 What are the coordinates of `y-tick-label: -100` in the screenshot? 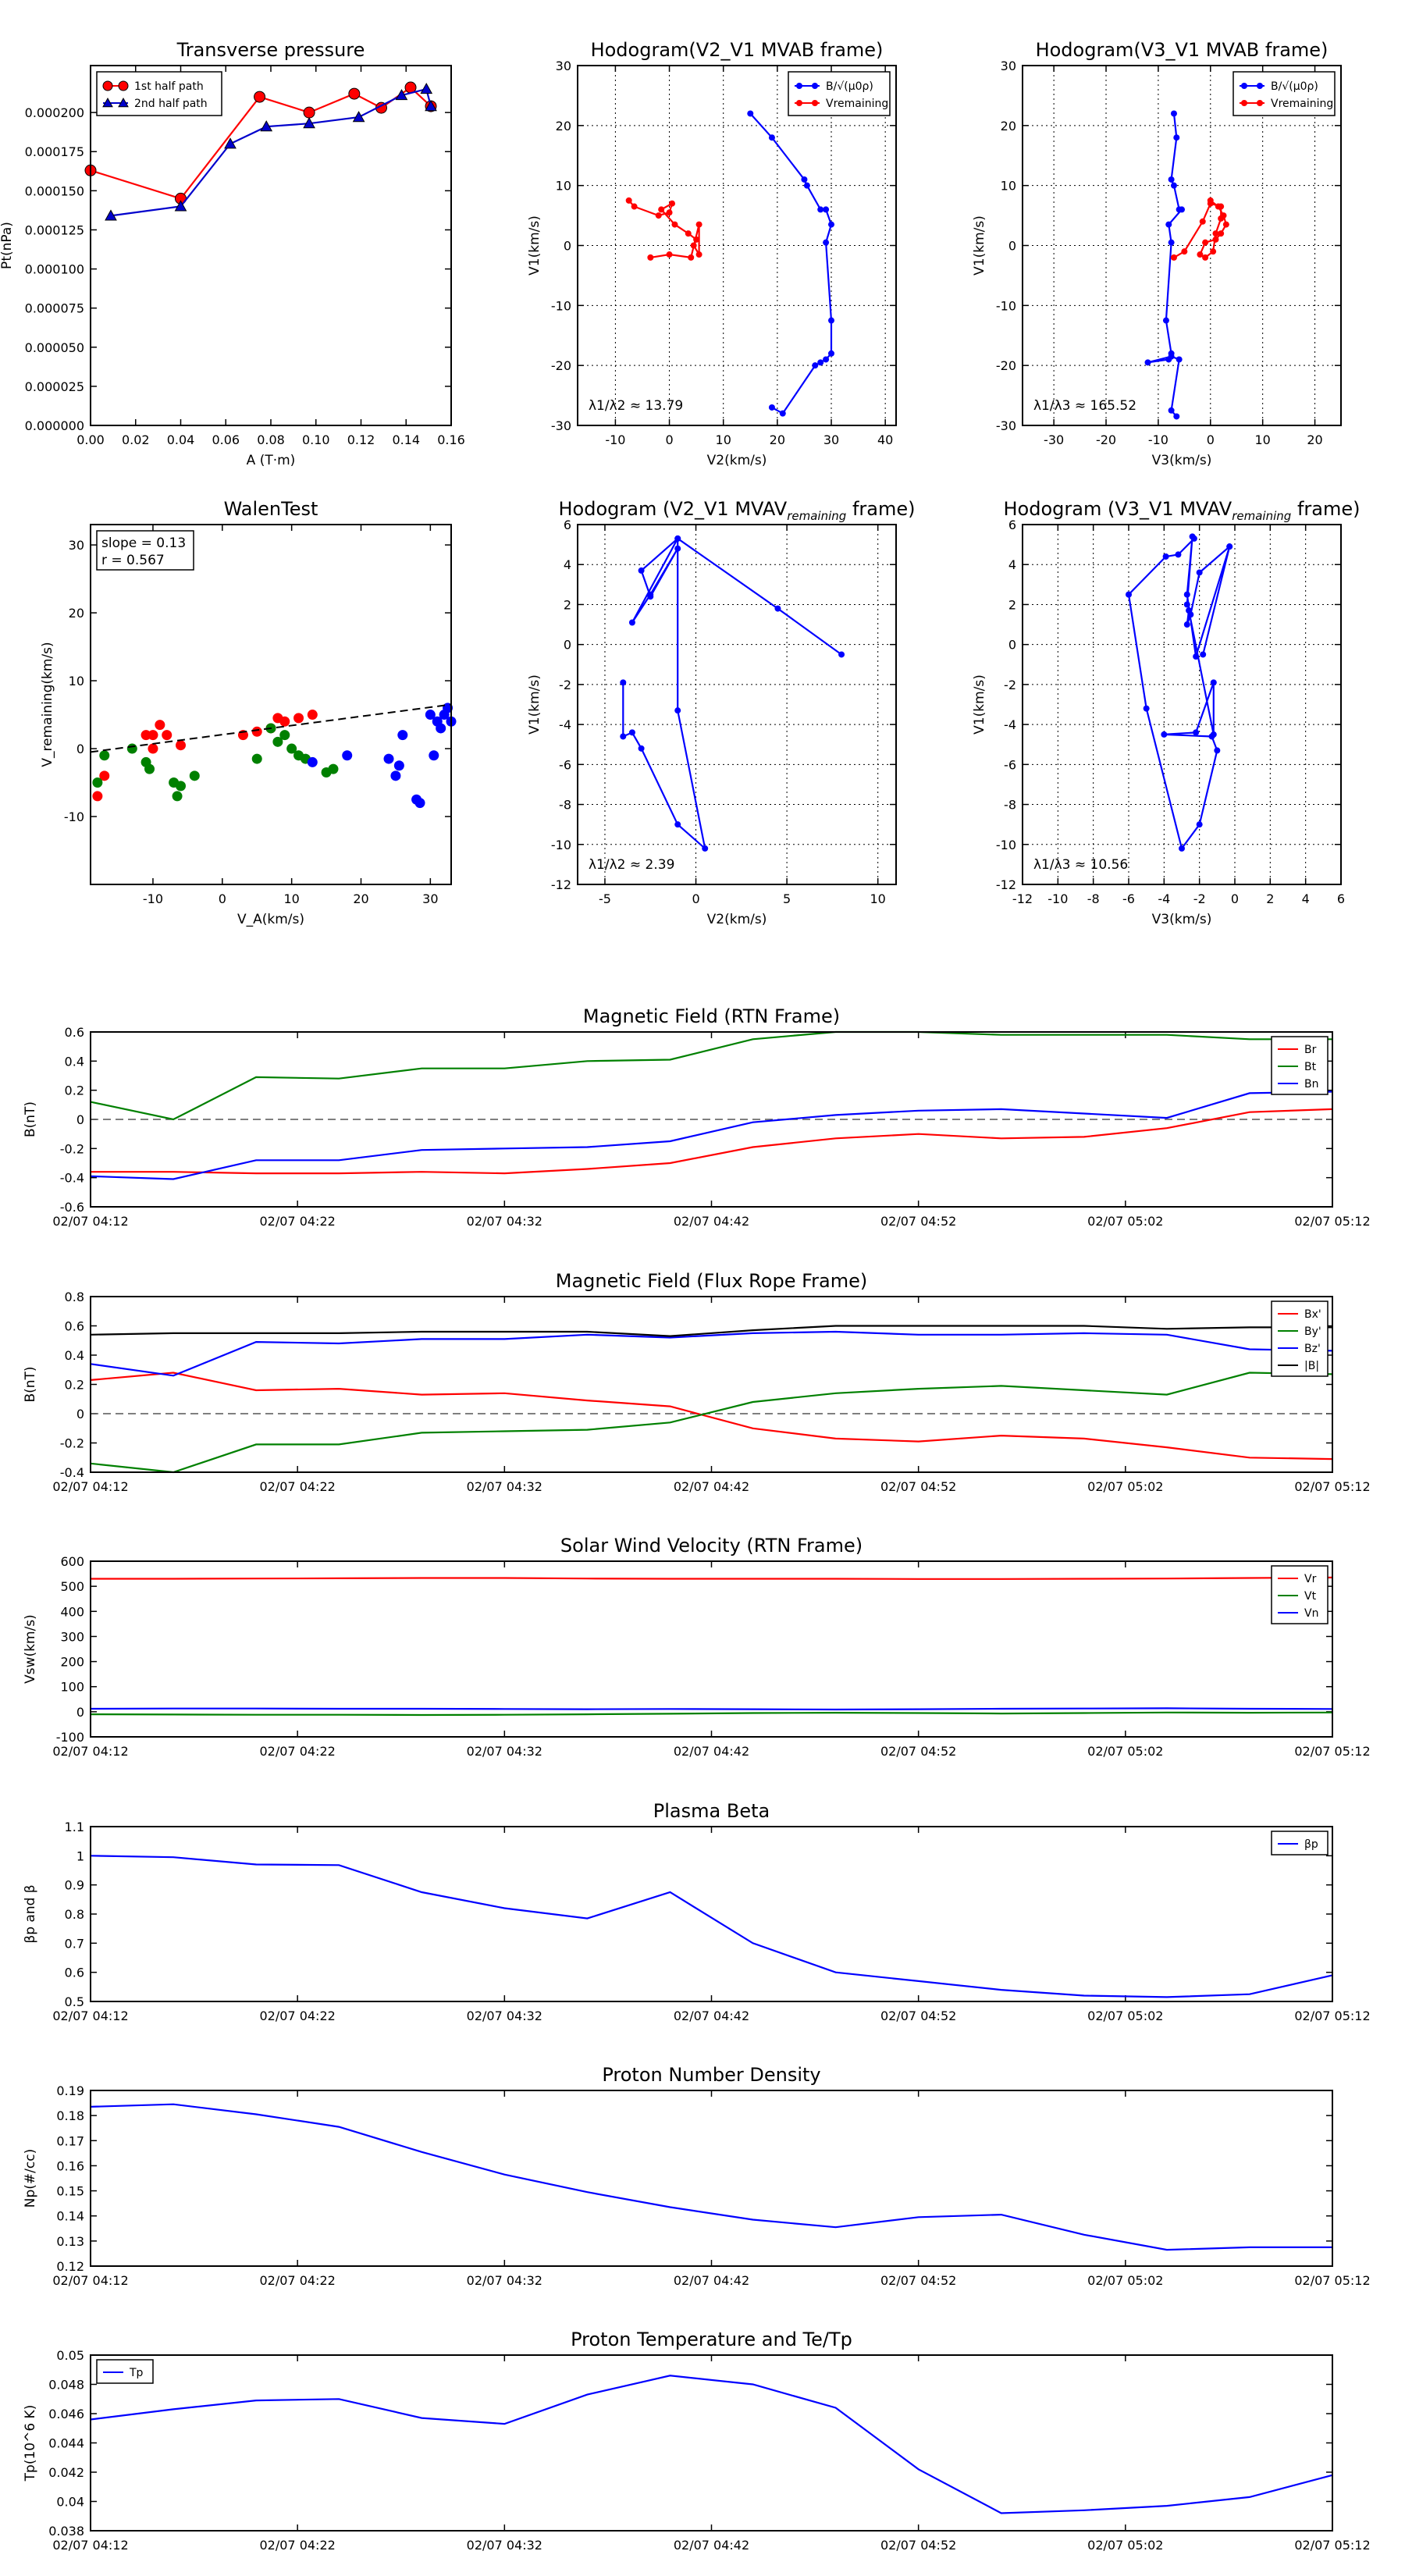 It's located at (70, 1737).